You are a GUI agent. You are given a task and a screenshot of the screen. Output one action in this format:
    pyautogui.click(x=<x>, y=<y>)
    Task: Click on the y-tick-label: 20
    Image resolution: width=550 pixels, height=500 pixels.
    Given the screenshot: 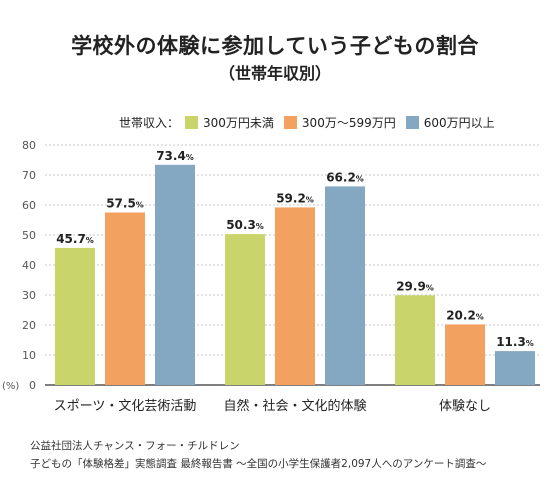 What is the action you would take?
    pyautogui.click(x=29, y=325)
    